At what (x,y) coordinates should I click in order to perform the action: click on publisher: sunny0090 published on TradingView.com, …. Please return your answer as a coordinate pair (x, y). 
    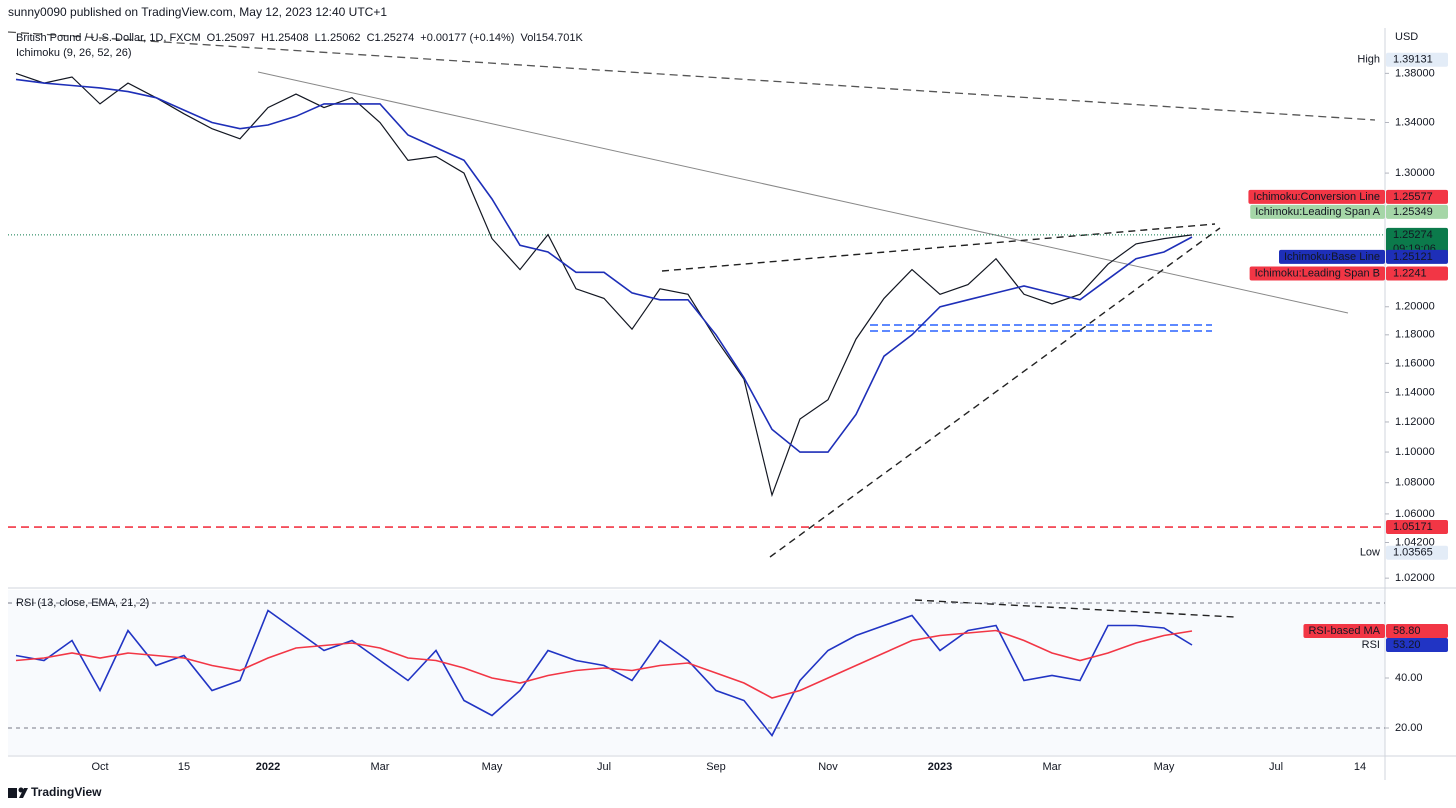
    Looking at the image, I should click on (197, 12).